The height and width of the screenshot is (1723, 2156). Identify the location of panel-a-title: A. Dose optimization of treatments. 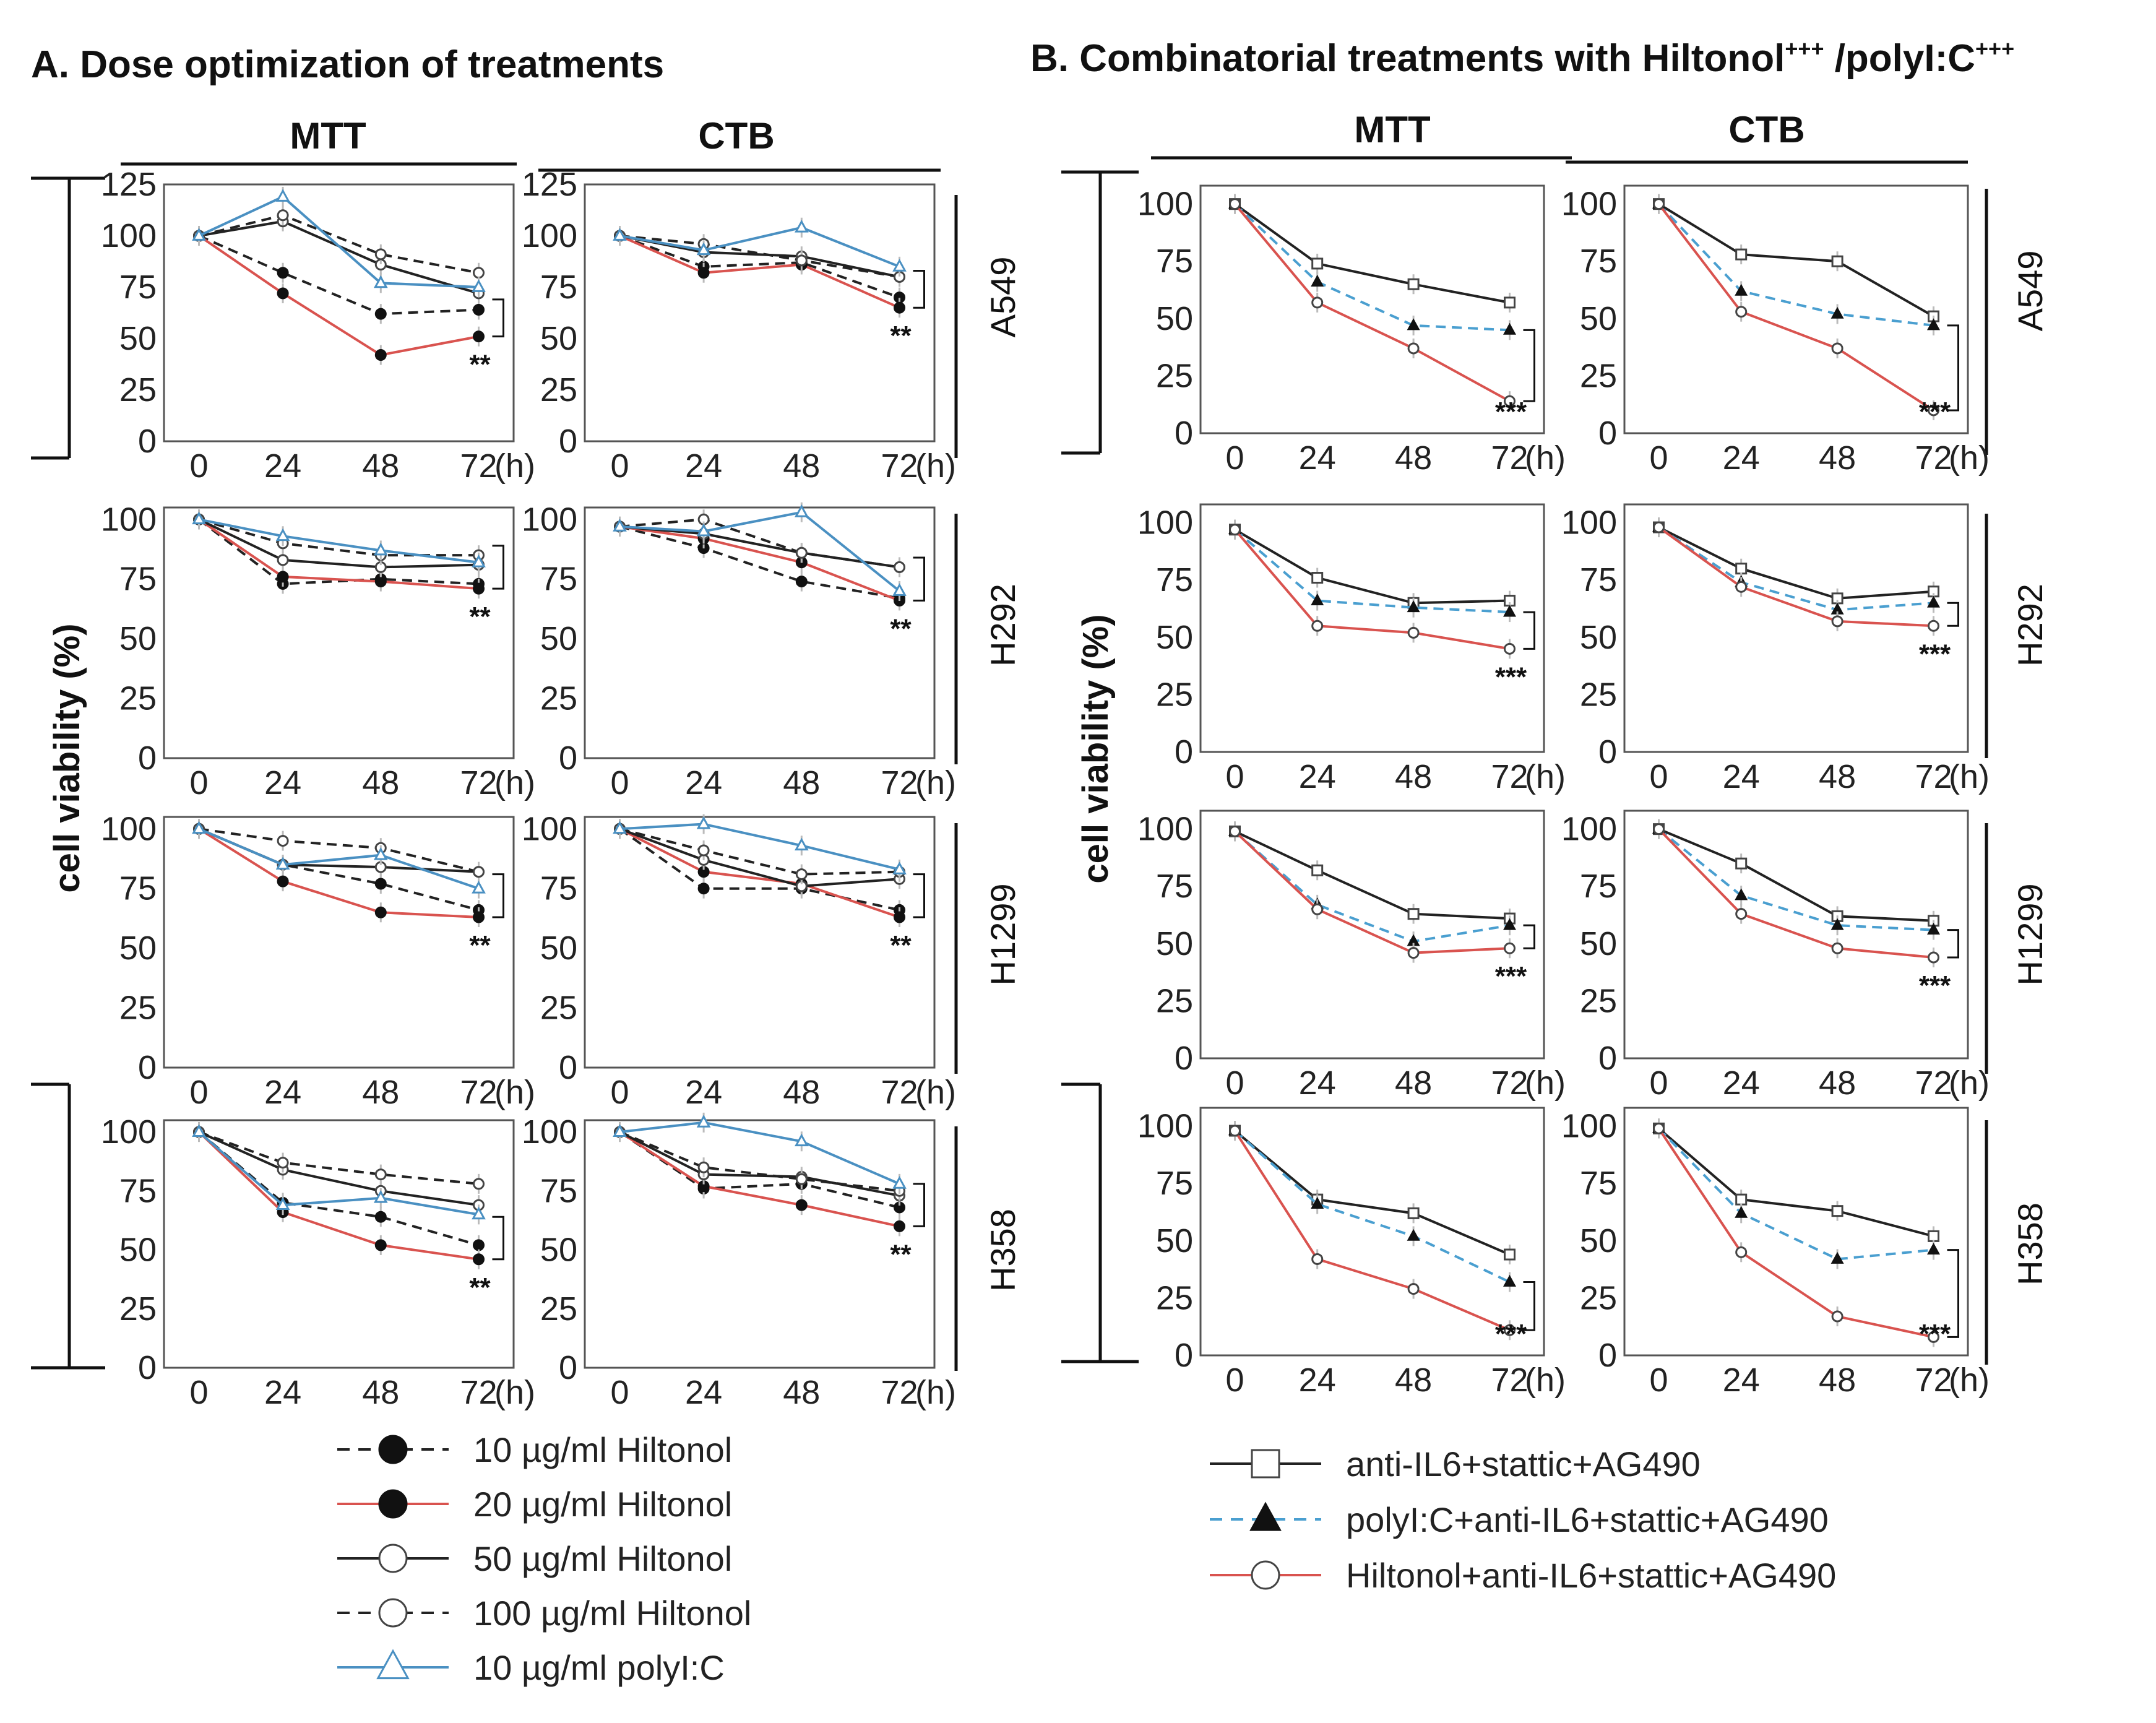
(347, 64).